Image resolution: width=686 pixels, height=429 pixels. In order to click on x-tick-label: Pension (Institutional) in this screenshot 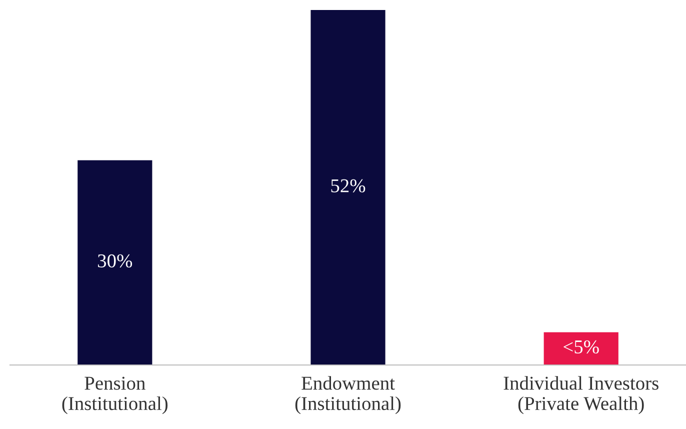, I will do `click(115, 395)`.